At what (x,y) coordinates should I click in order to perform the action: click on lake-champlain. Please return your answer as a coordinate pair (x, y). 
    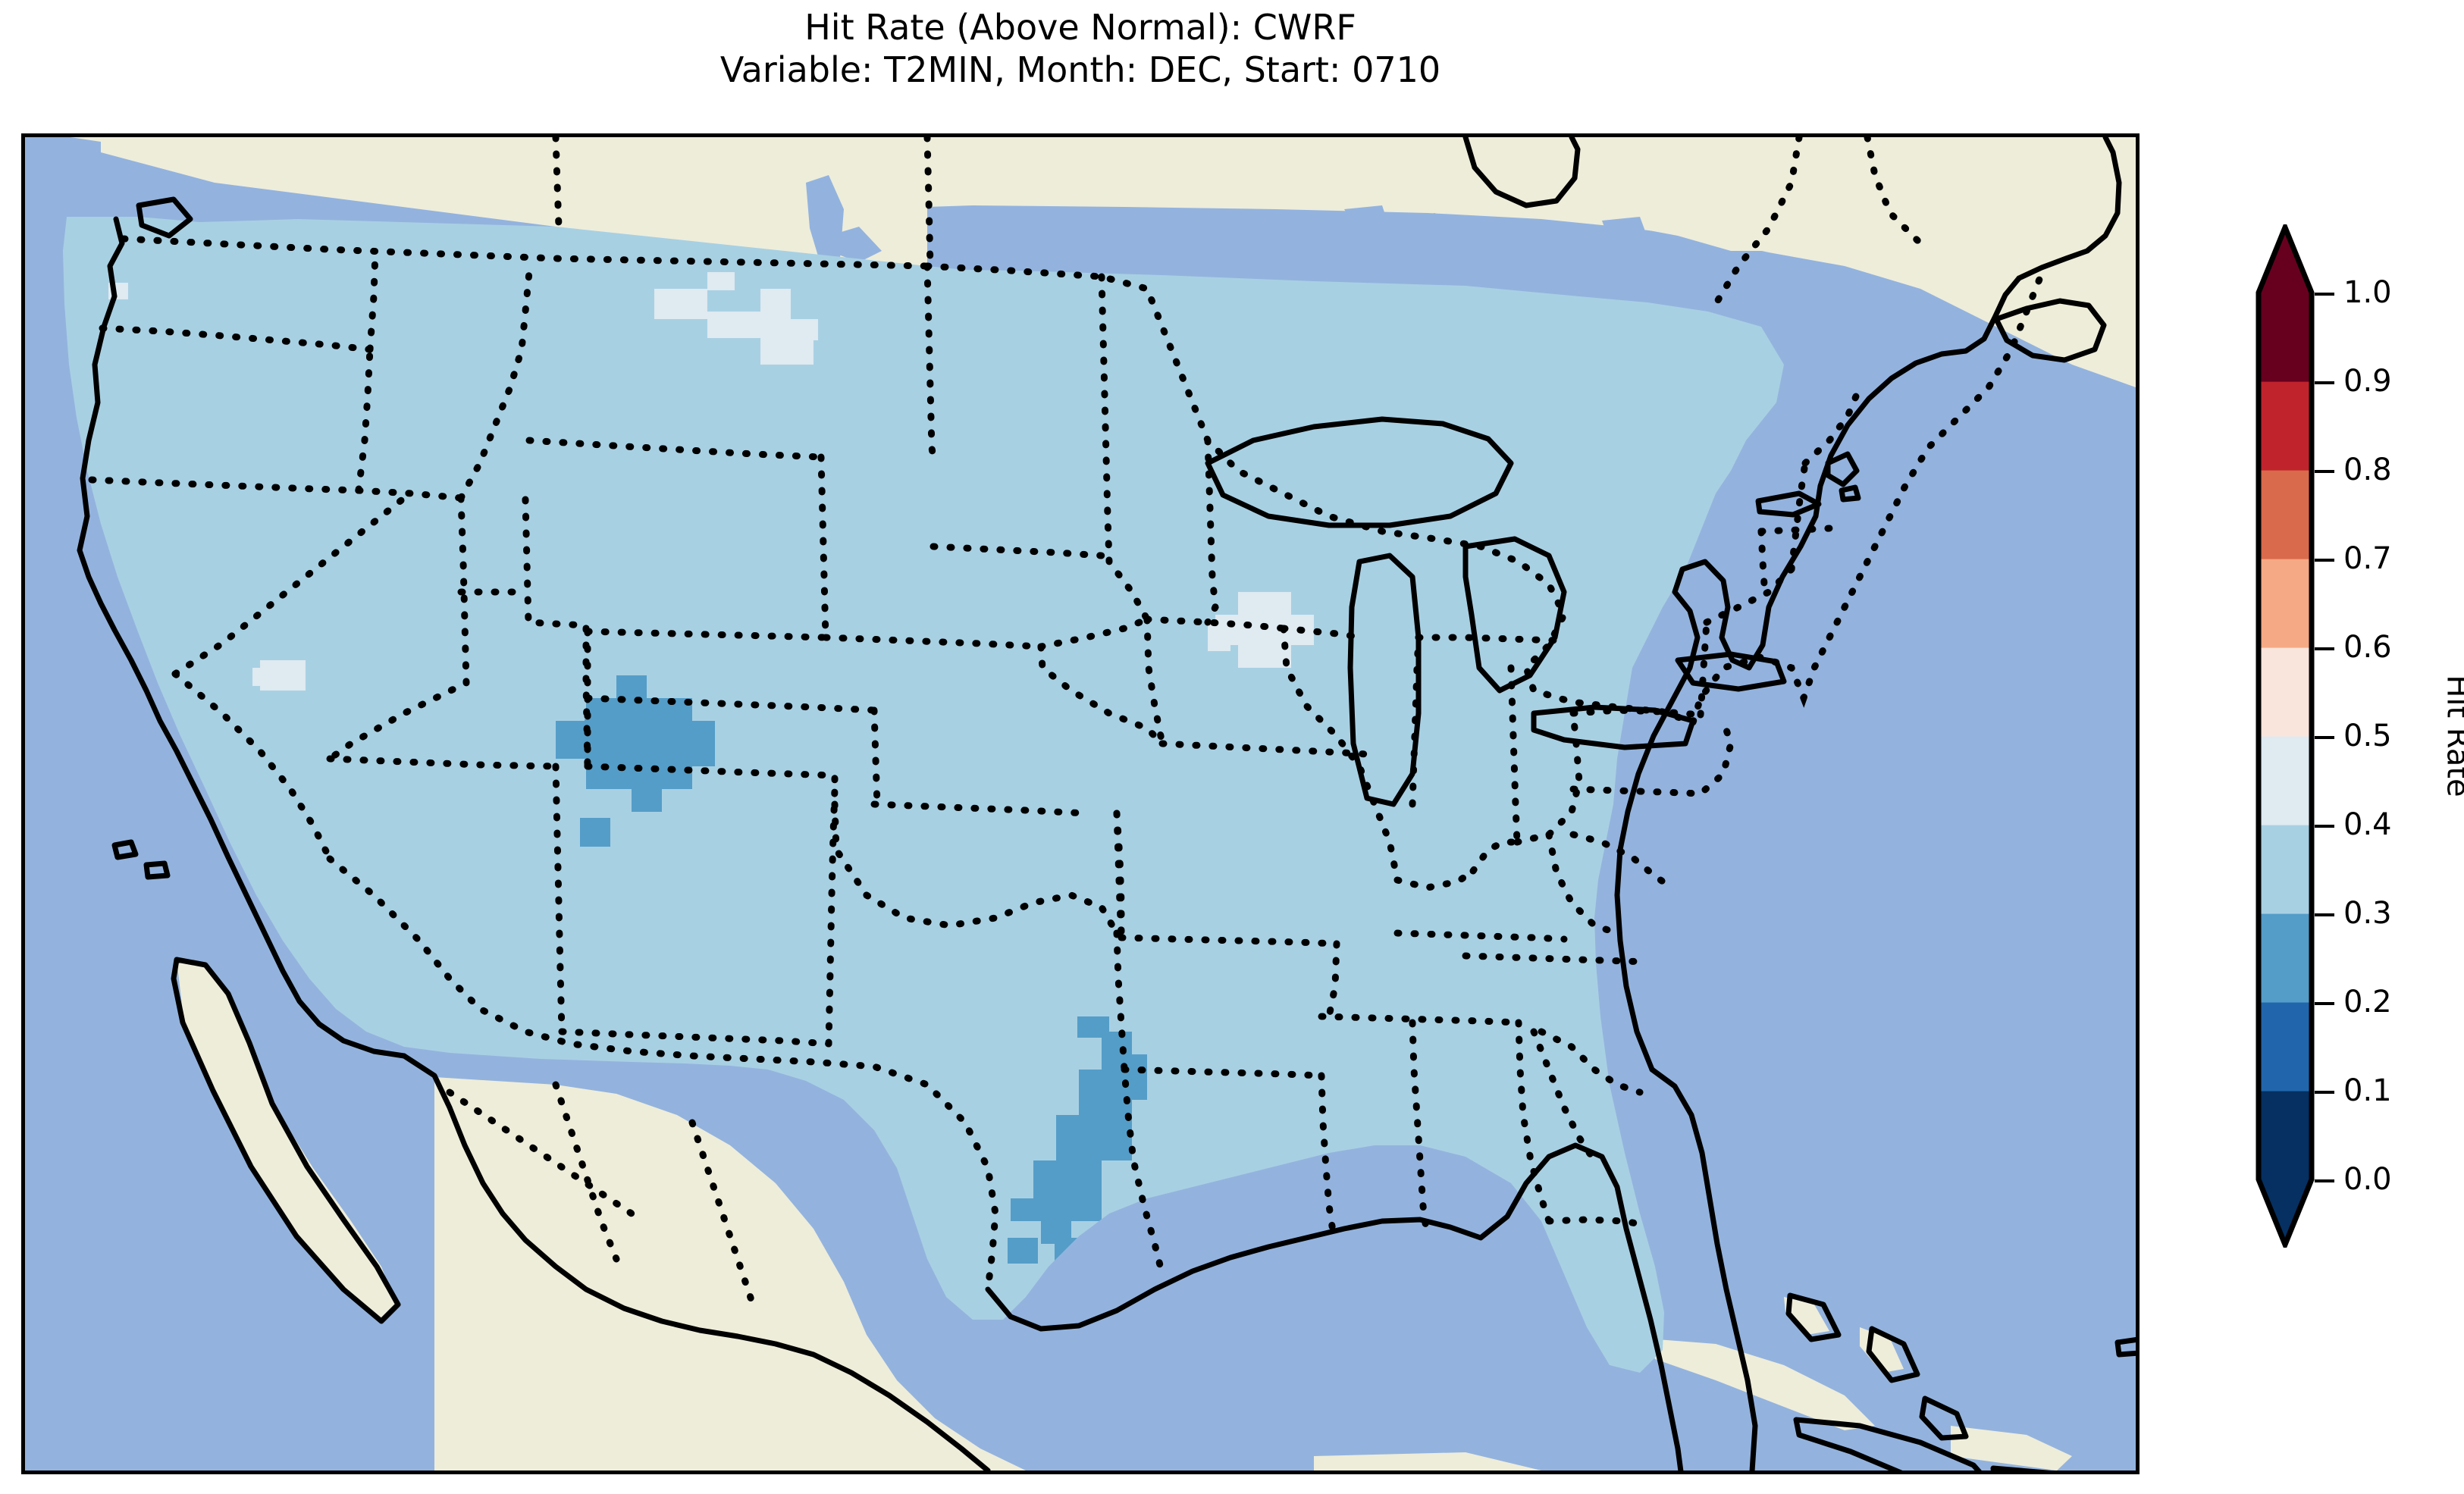
    Looking at the image, I should click on (1802, 342).